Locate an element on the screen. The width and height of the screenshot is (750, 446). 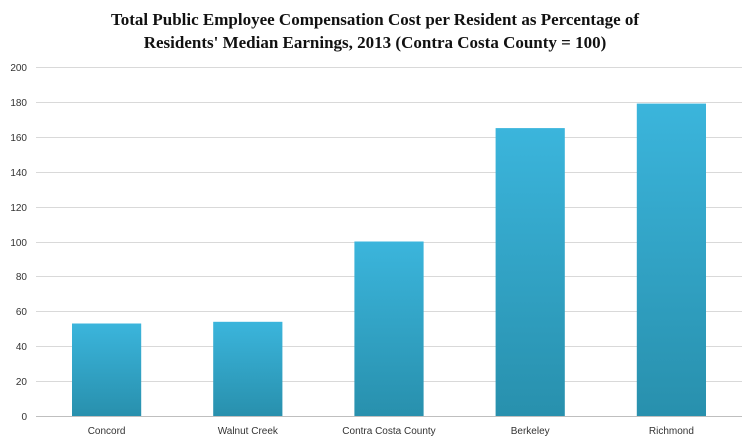
y-tick-label: 80 is located at coordinates (22, 277).